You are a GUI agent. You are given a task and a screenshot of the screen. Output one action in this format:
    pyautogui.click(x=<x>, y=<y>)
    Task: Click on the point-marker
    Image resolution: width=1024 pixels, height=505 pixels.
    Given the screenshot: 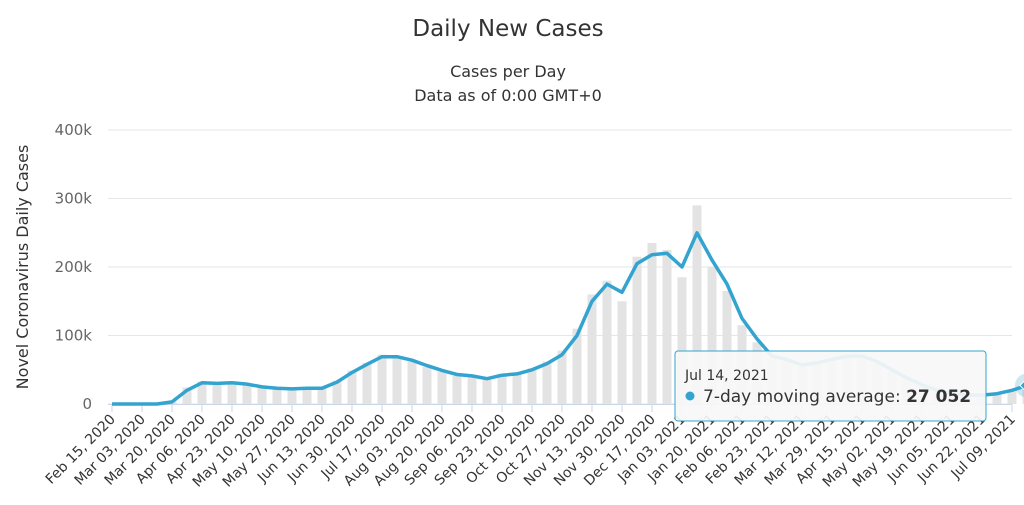 What is the action you would take?
    pyautogui.click(x=1021, y=385)
    